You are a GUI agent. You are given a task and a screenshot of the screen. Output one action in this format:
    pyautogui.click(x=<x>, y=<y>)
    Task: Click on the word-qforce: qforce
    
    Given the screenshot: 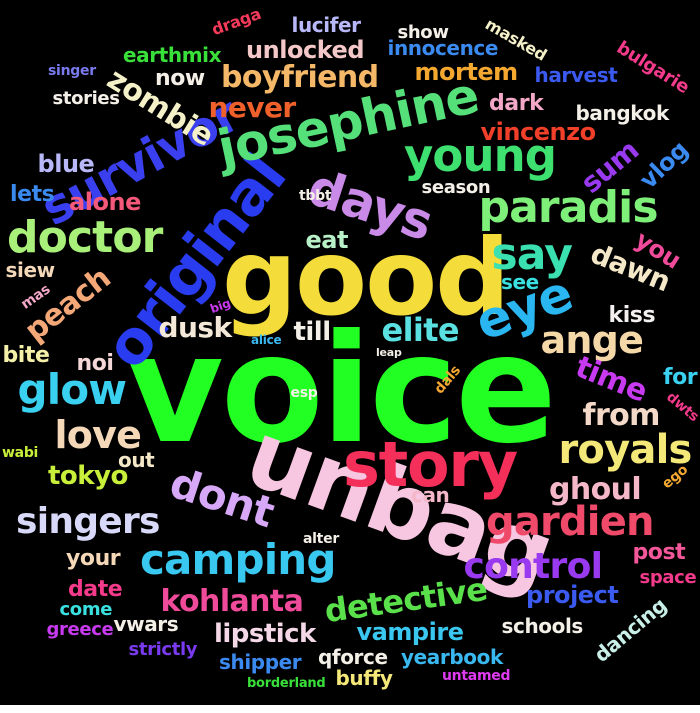 What is the action you would take?
    pyautogui.click(x=353, y=657)
    